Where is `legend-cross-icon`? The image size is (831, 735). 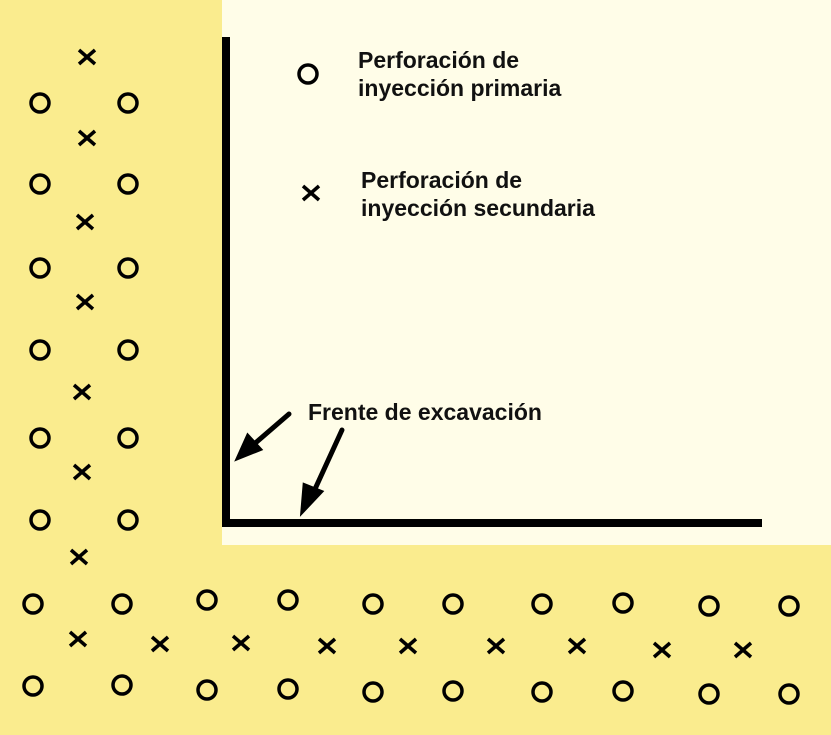 legend-cross-icon is located at coordinates (311, 193).